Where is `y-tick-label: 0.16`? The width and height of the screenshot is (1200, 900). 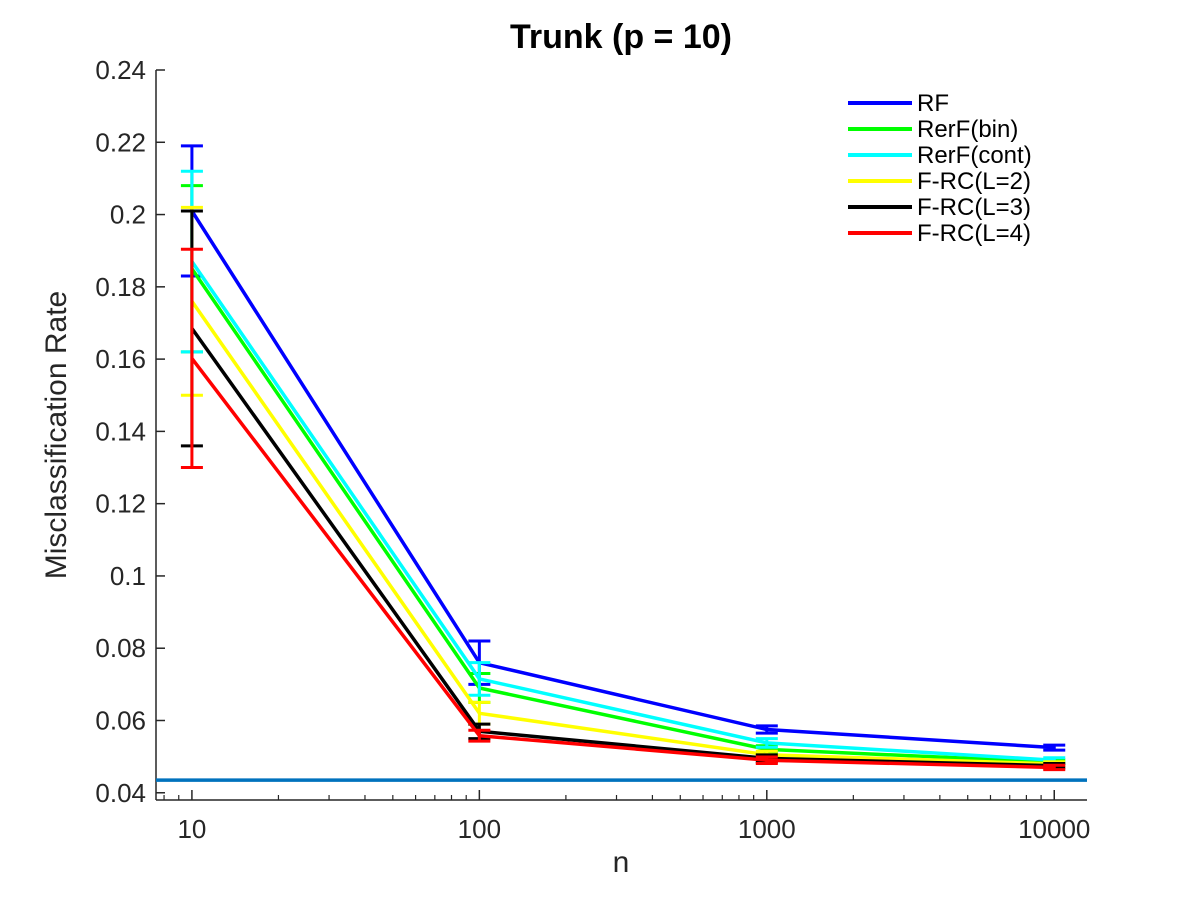 y-tick-label: 0.16 is located at coordinates (120, 359).